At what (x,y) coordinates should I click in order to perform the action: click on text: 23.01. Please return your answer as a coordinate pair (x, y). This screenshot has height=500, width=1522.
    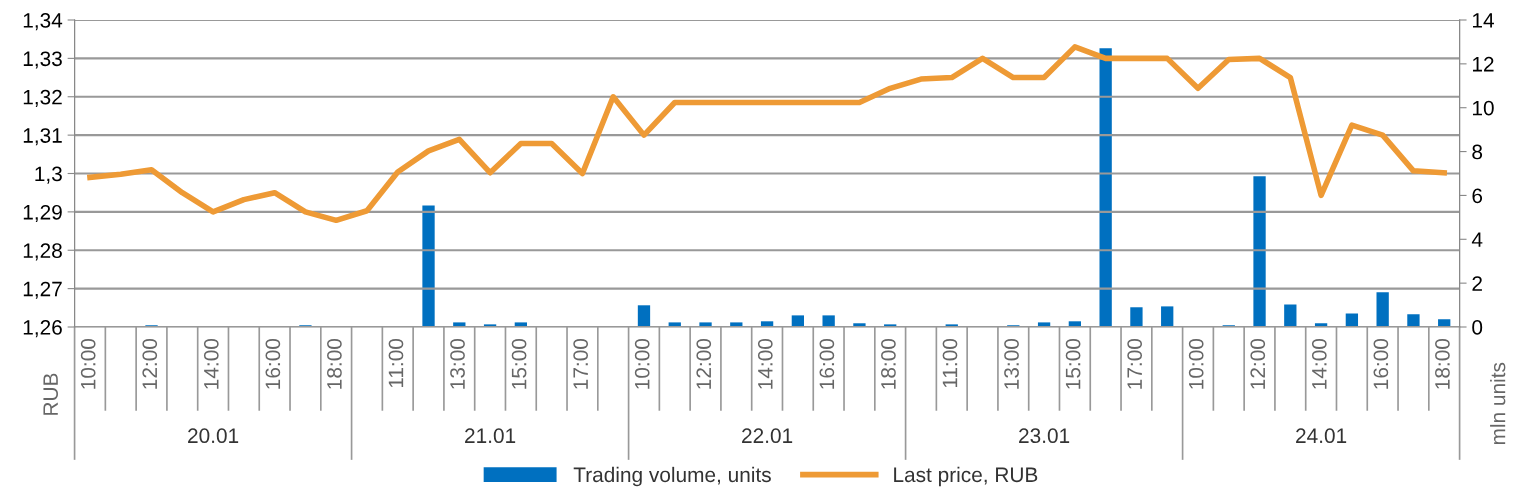
    Looking at the image, I should click on (1044, 436).